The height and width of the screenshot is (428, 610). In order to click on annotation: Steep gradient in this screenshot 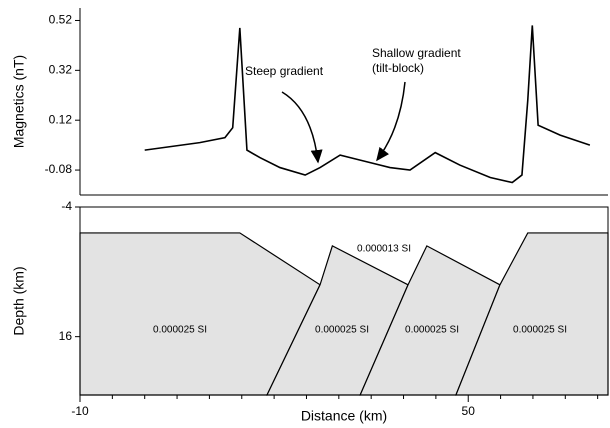, I will do `click(284, 71)`.